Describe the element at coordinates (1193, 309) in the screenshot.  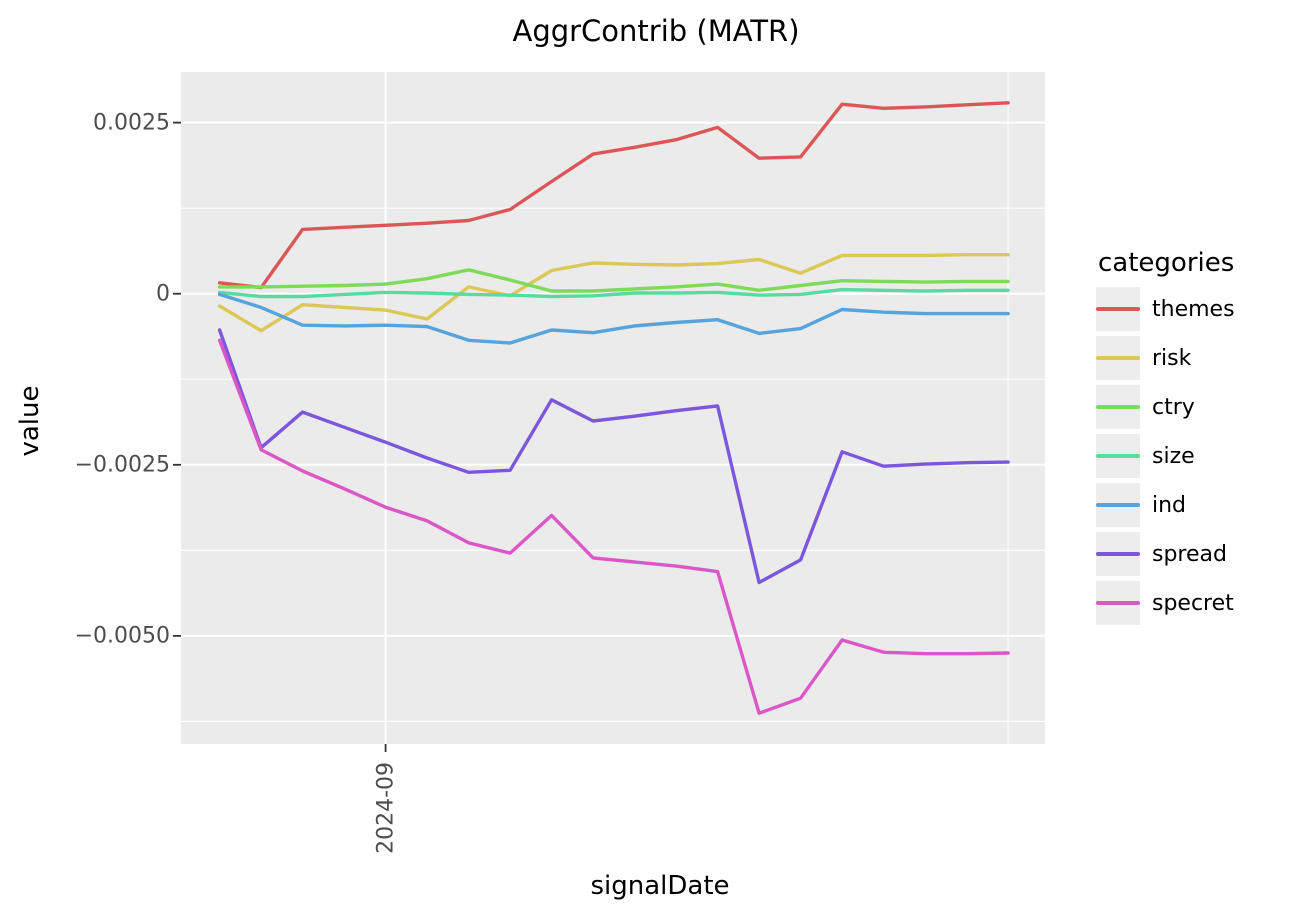
I see `legend-label-themes: themes` at that location.